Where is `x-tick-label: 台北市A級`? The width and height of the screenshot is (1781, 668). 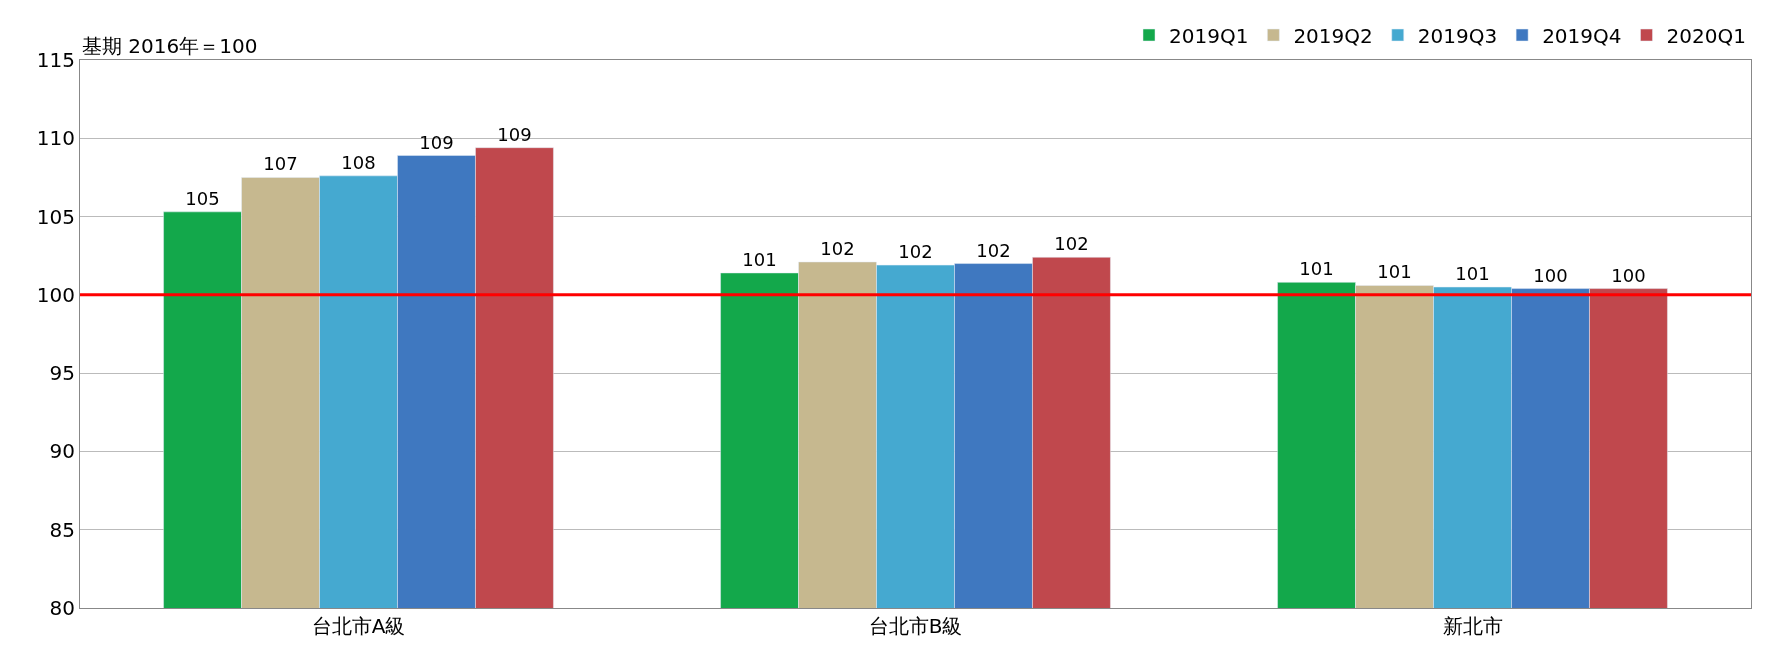 x-tick-label: 台北市A級 is located at coordinates (358, 626).